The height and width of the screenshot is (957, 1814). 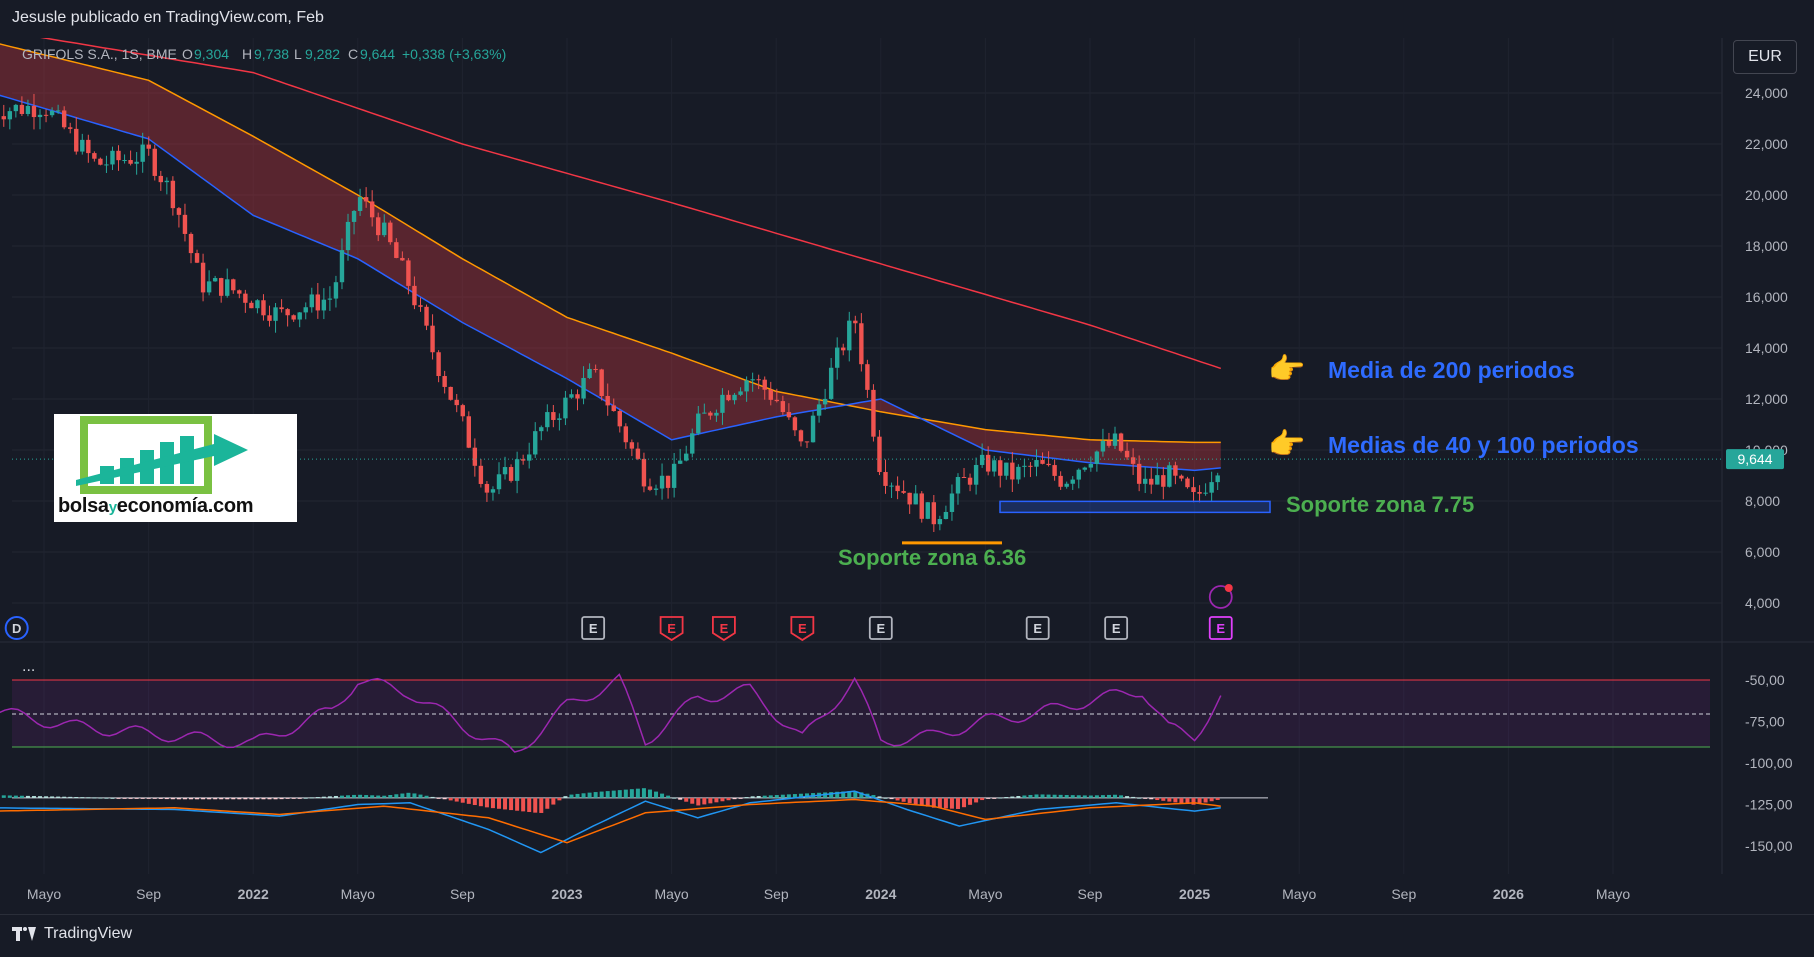 I want to click on macd-signal-line, so click(x=610, y=821).